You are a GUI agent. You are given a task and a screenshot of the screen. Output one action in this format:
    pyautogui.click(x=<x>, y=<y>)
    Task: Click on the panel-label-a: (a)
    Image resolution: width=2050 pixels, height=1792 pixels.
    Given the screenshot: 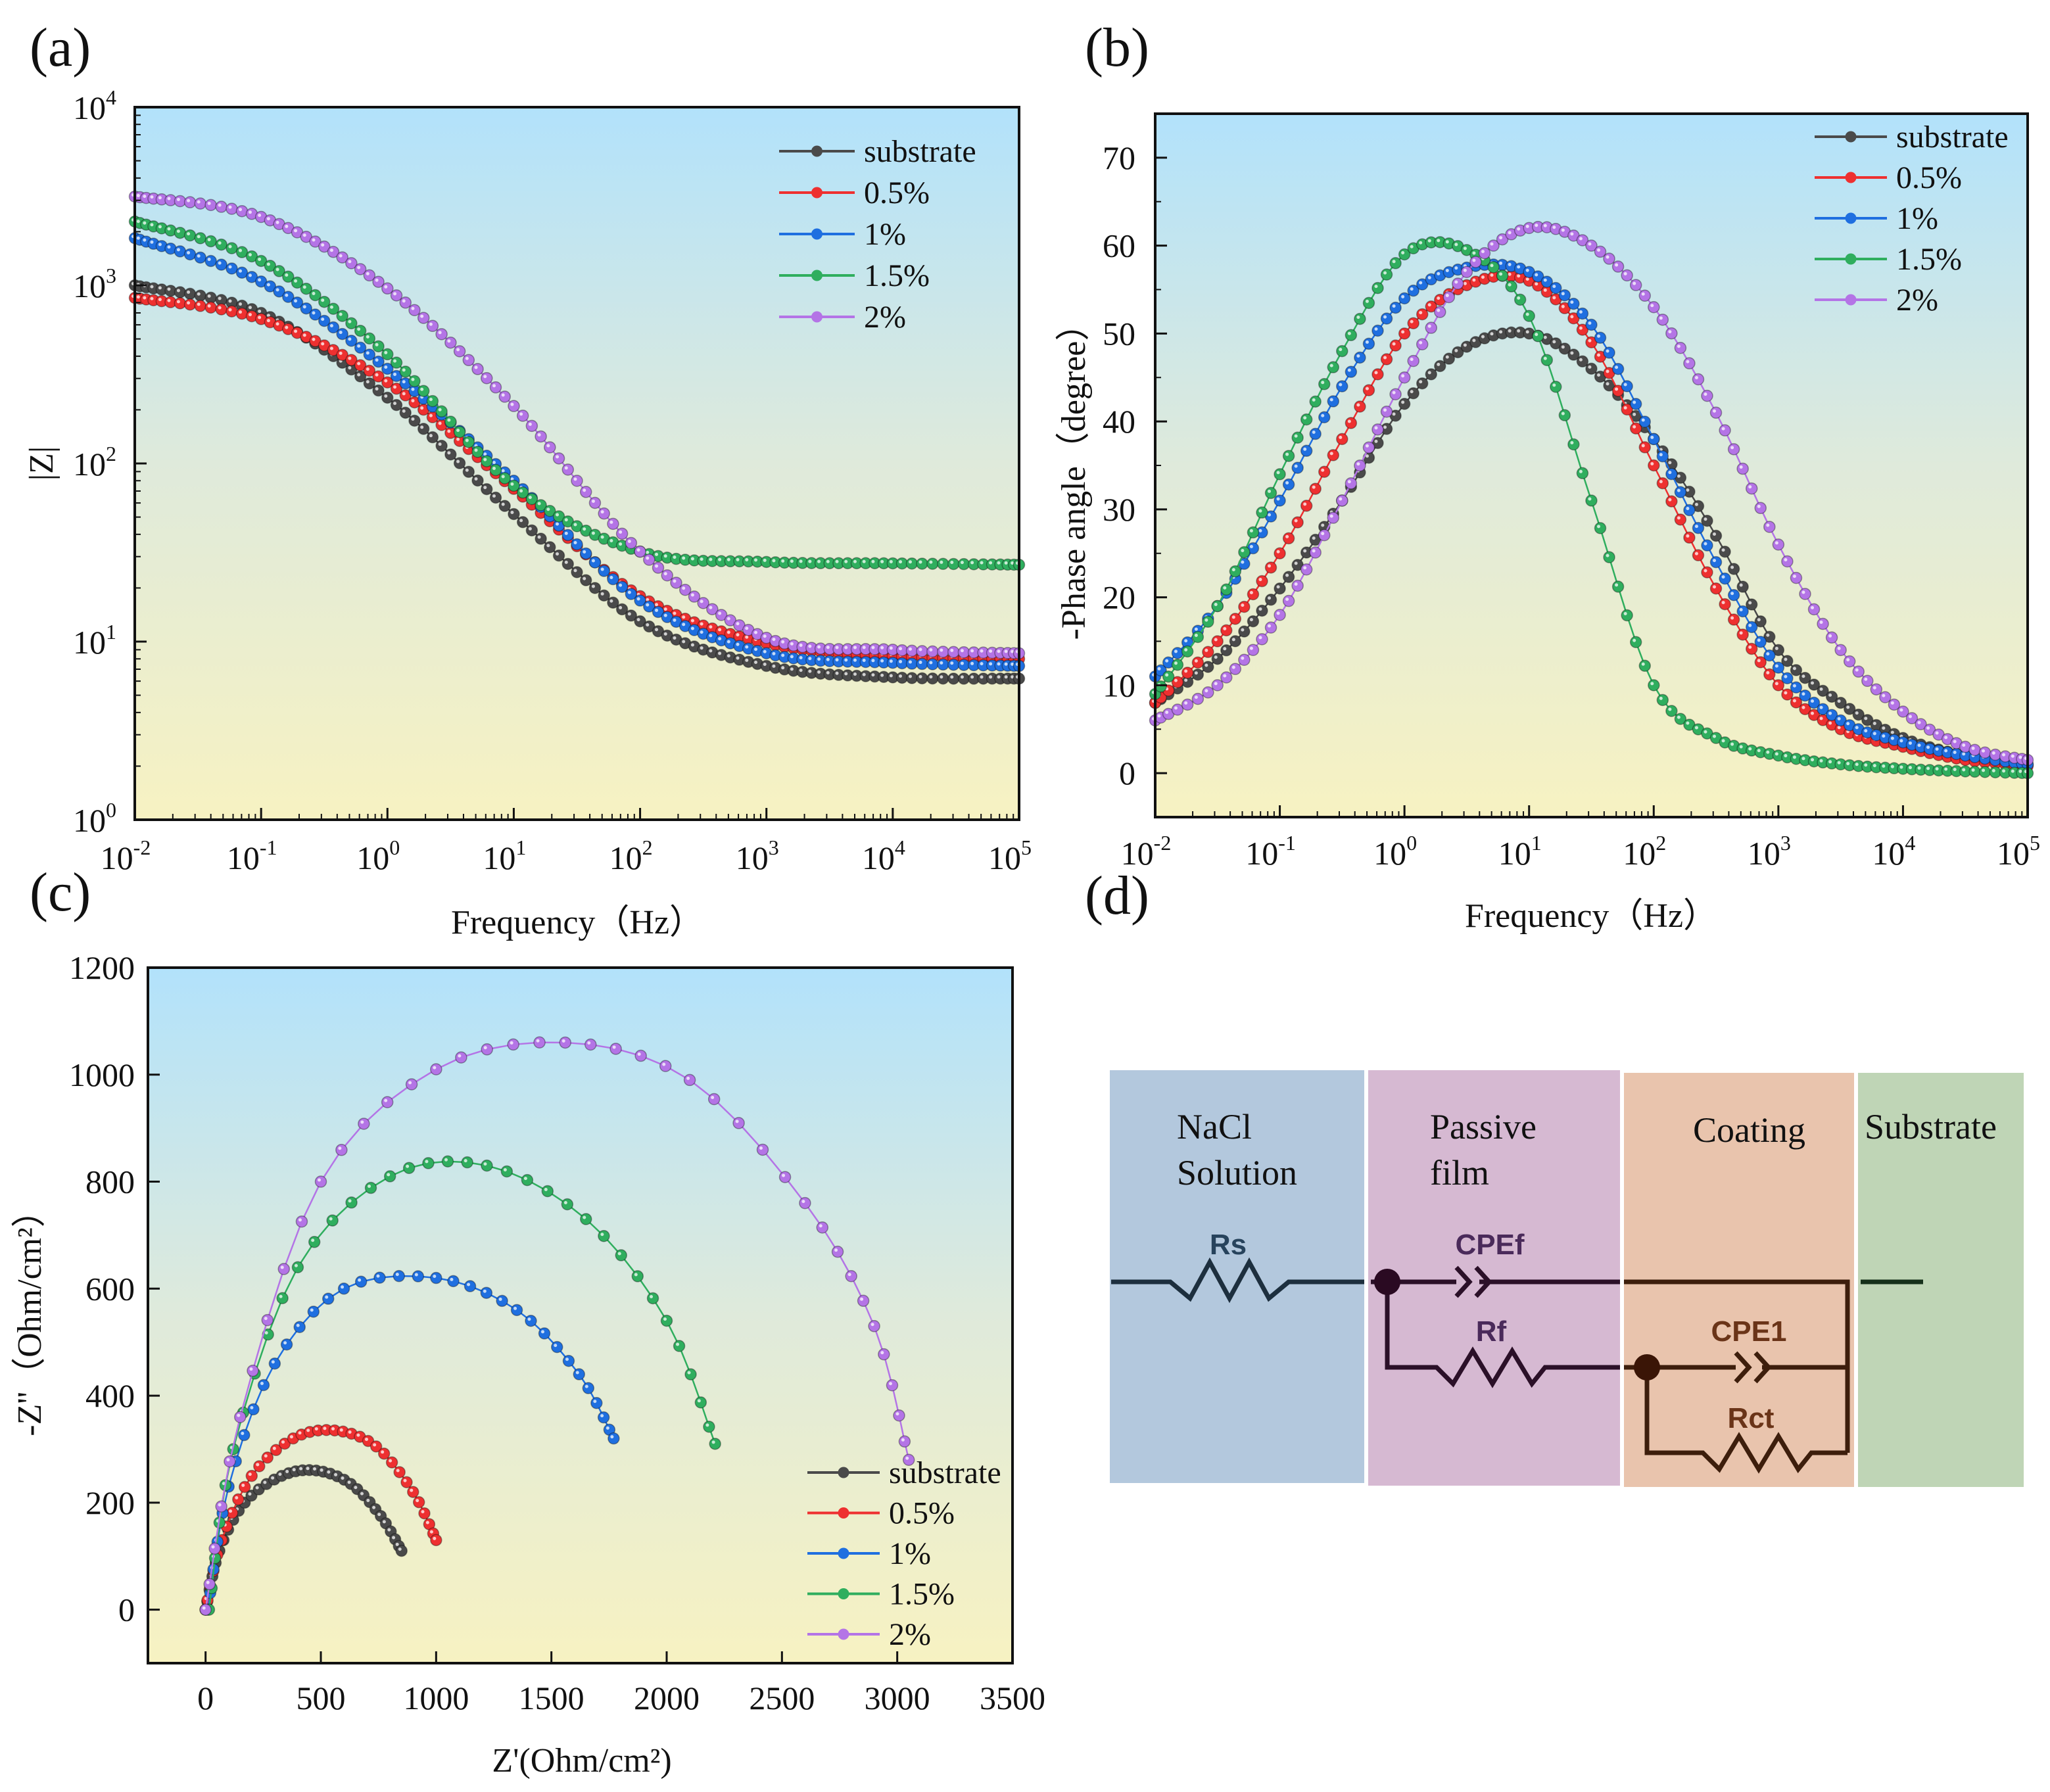 What is the action you would take?
    pyautogui.click(x=60, y=47)
    